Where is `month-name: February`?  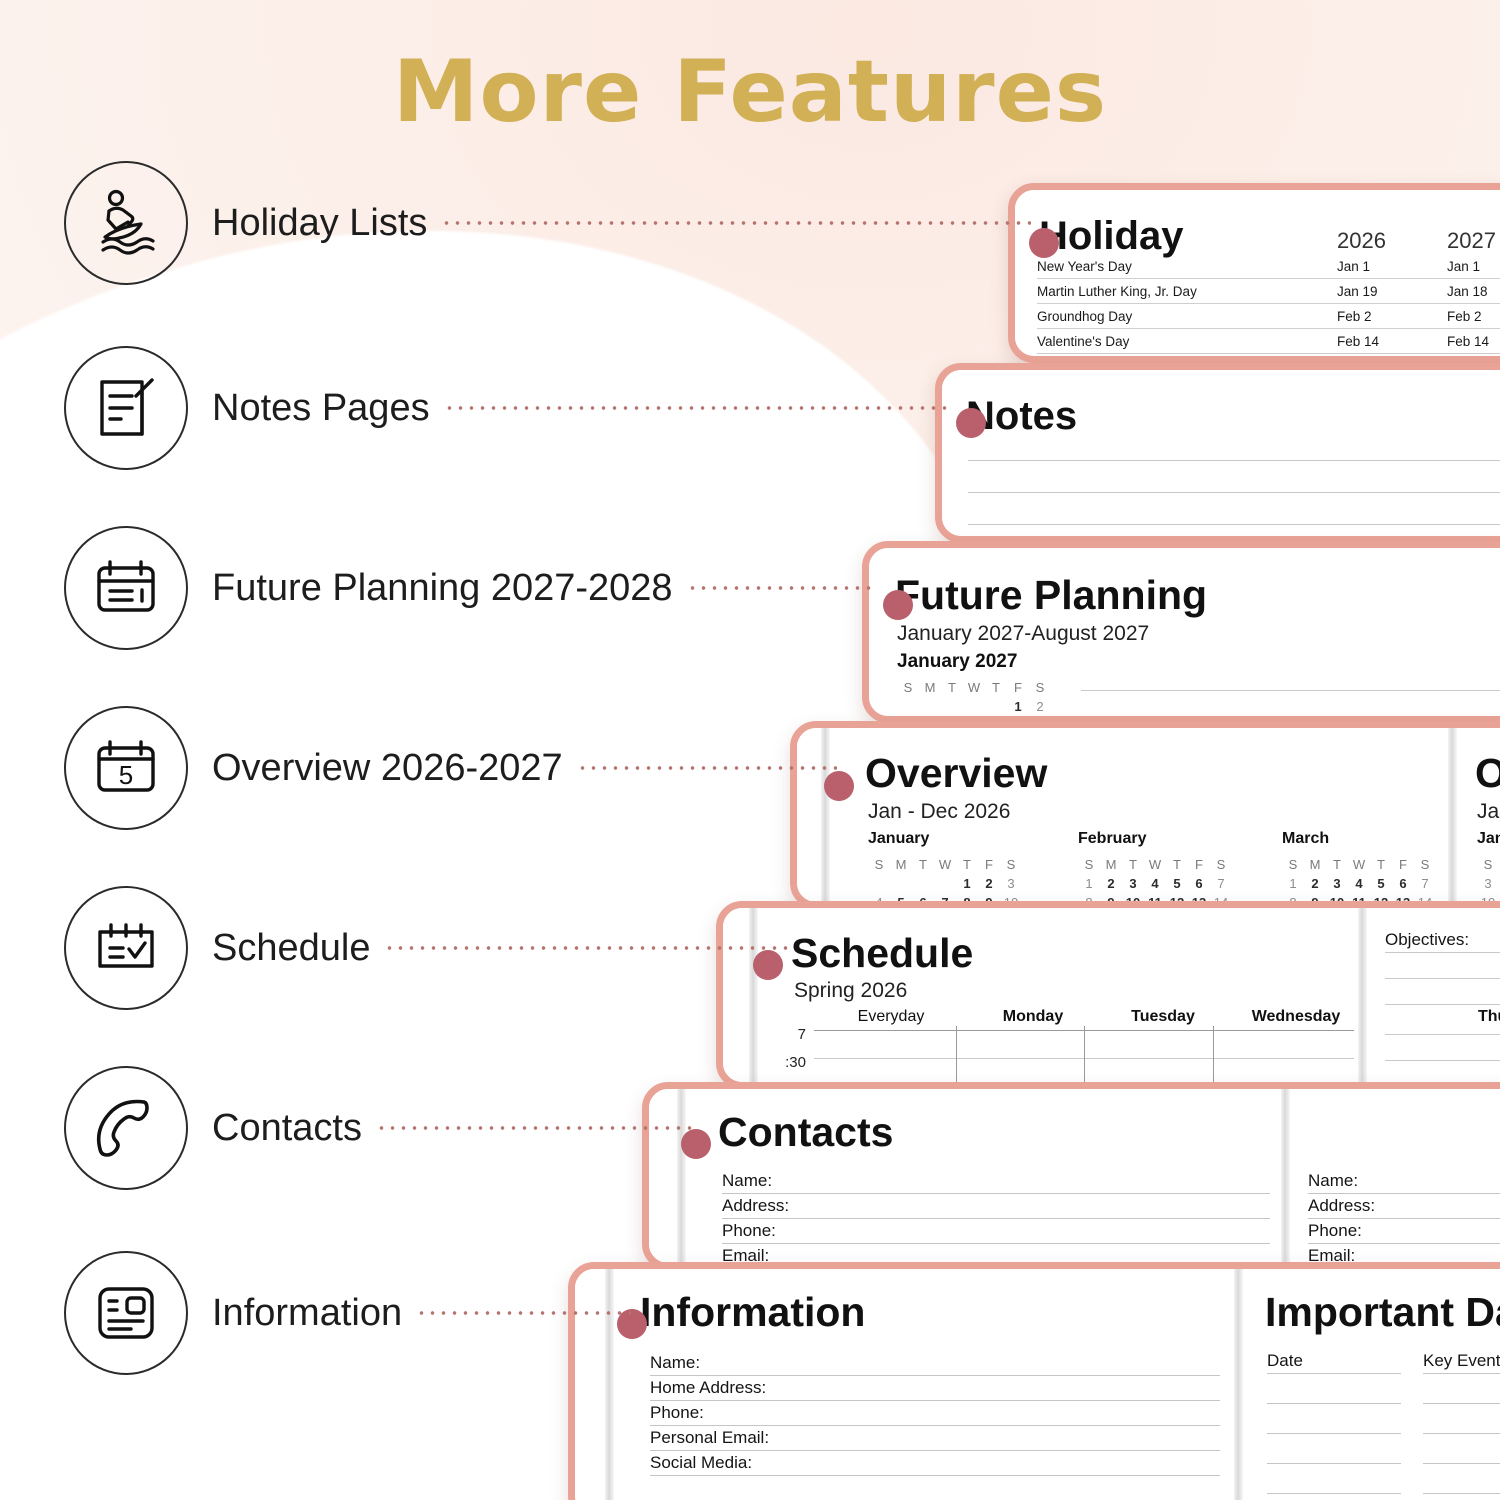 month-name: February is located at coordinates (1112, 838).